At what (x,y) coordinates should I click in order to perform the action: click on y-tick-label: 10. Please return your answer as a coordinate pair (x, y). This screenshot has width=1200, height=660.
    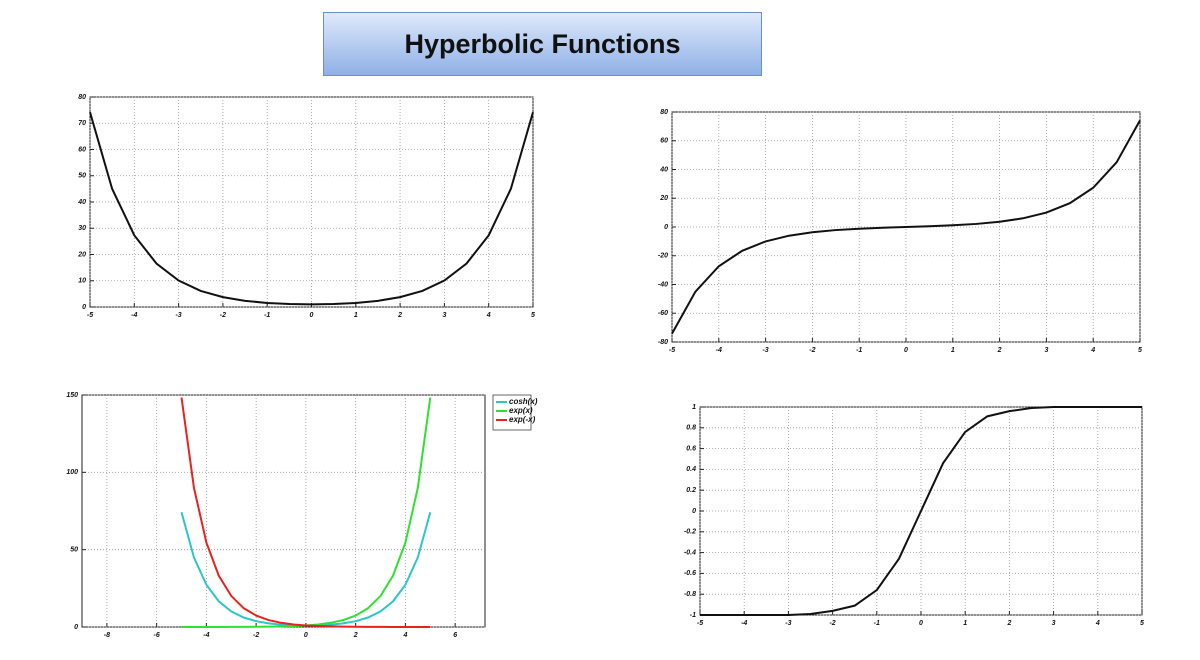
    Looking at the image, I should click on (82, 281).